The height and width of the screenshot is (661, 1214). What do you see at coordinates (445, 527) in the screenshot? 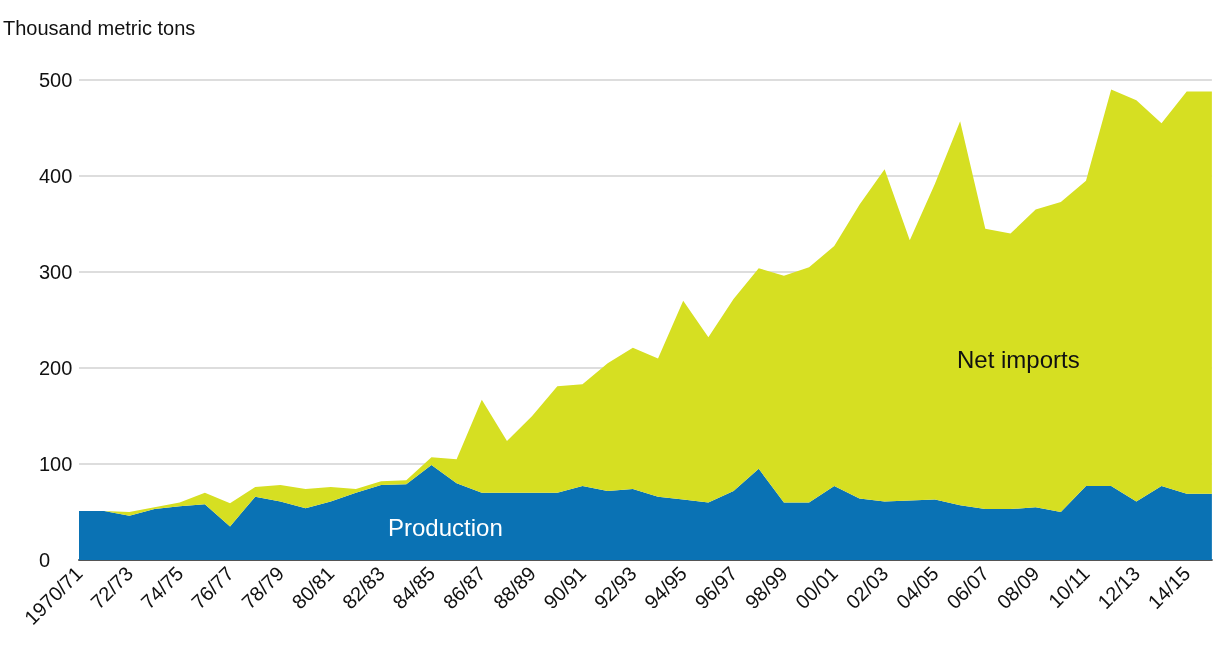
I see `series-label: Production` at bounding box center [445, 527].